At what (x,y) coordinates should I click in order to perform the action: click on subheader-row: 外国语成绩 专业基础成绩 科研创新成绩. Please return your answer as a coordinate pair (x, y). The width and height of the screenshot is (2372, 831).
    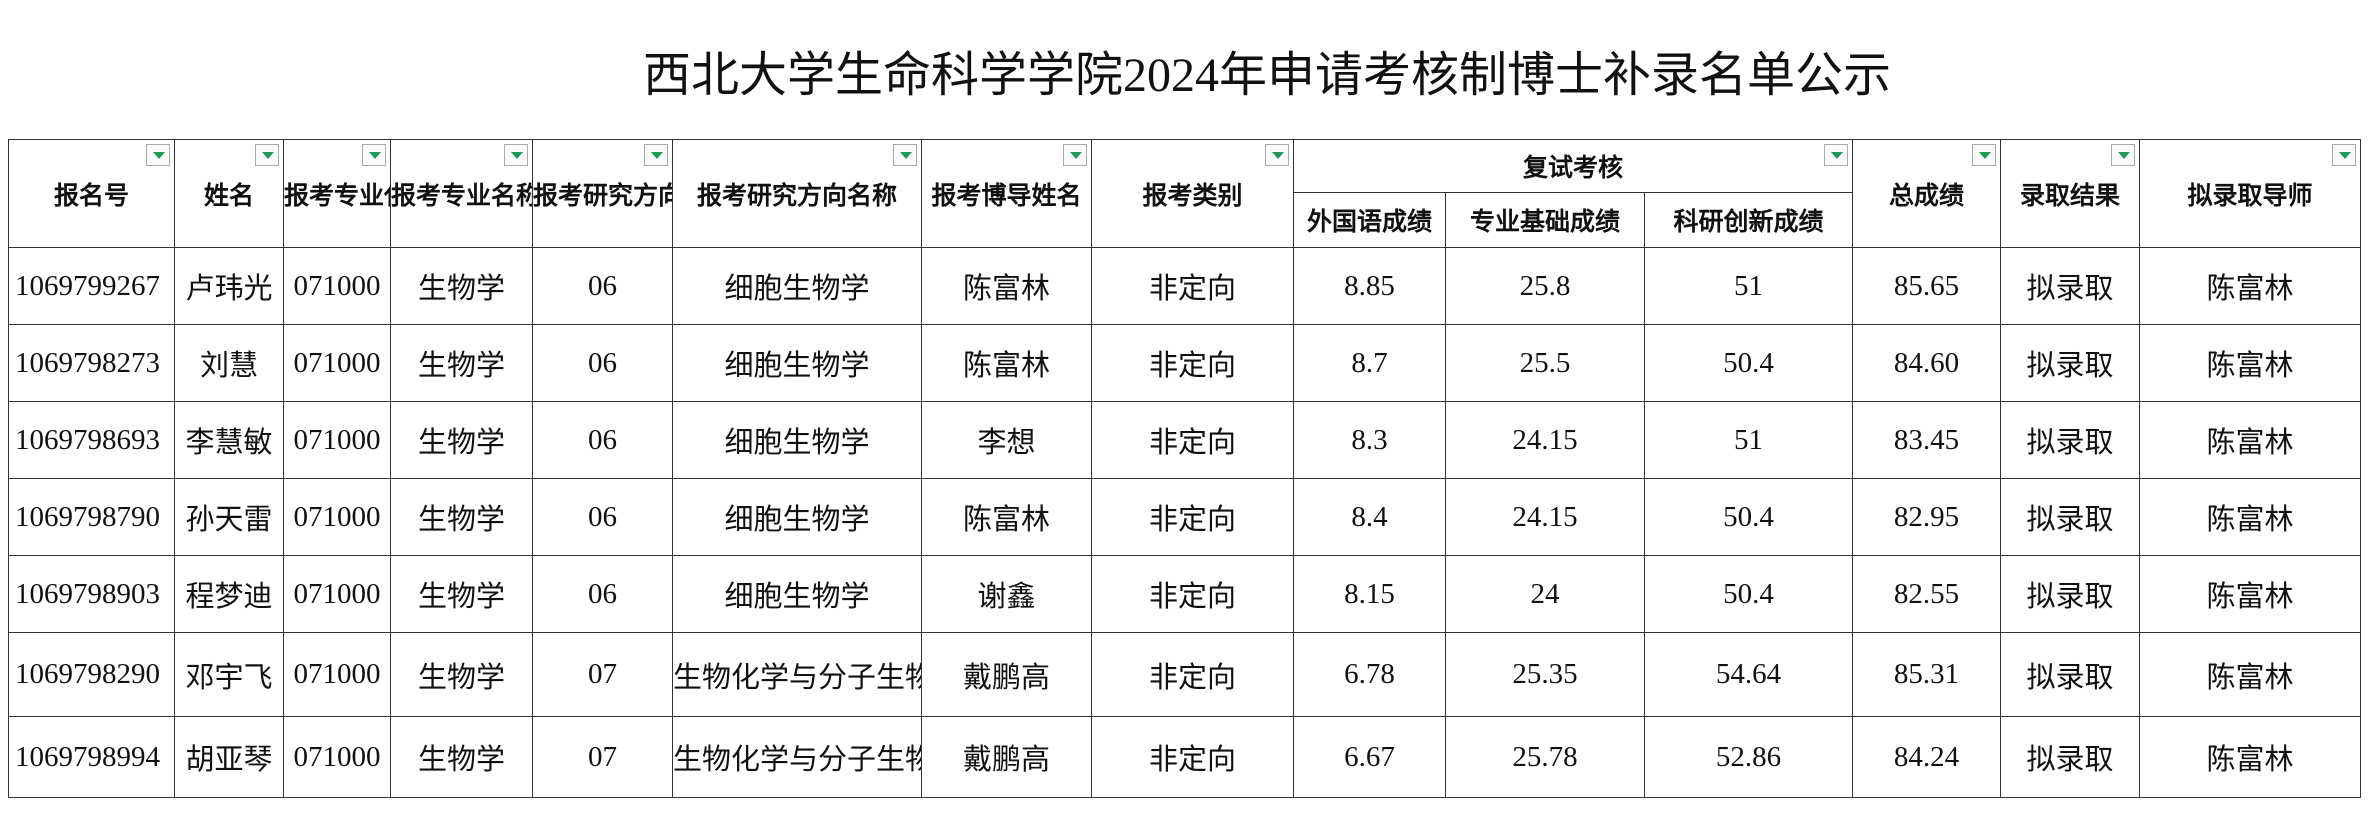
    Looking at the image, I should click on (1185, 220).